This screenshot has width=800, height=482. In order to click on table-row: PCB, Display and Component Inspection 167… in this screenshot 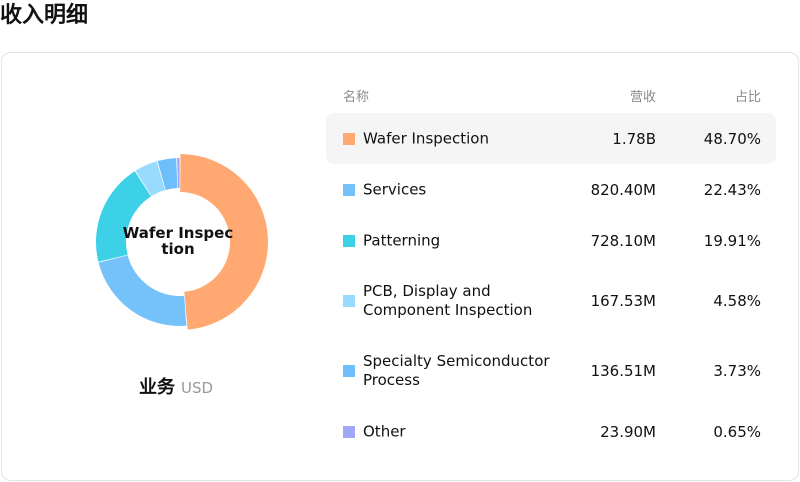, I will do `click(551, 301)`.